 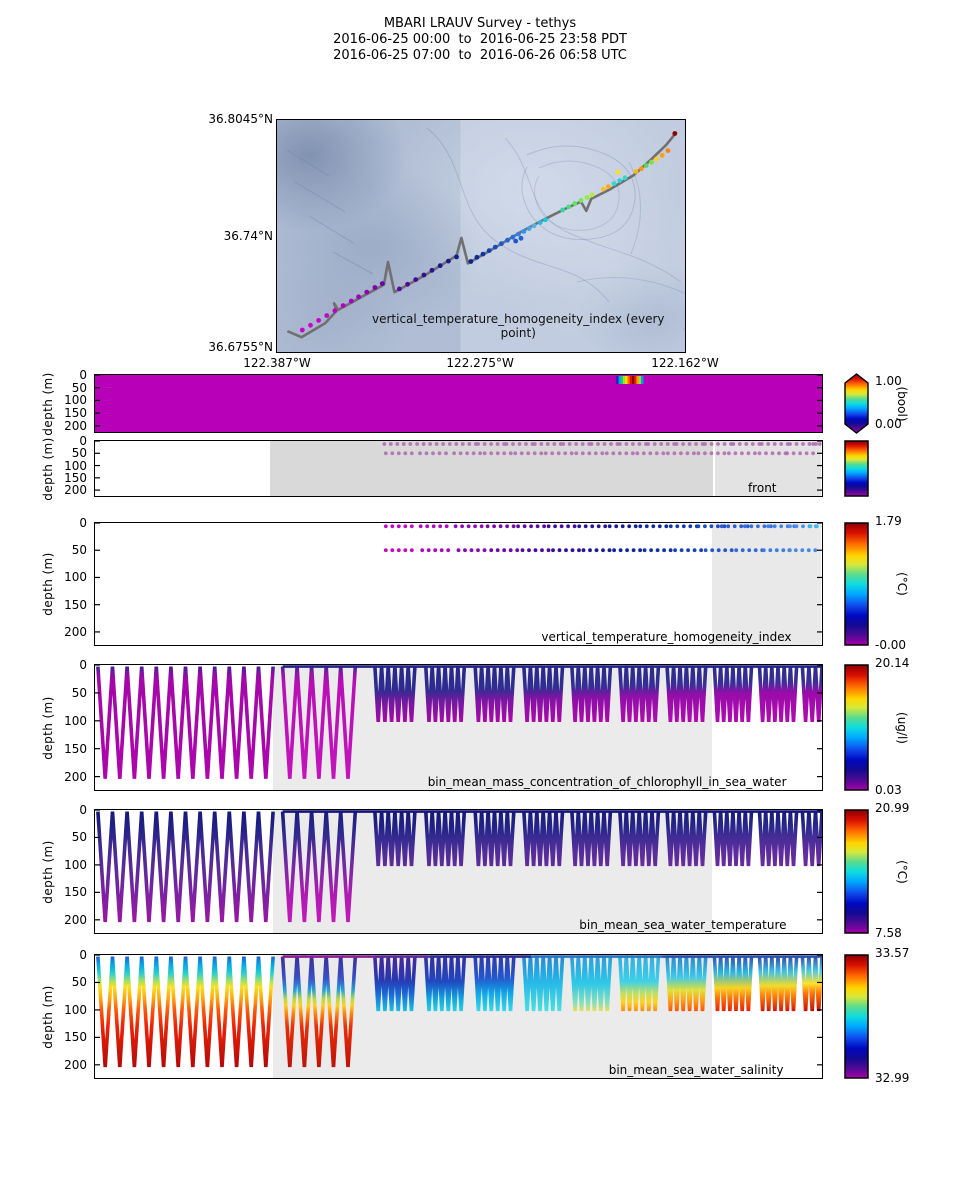 I want to click on map-lon-tick: 122.162°W, so click(x=685, y=363).